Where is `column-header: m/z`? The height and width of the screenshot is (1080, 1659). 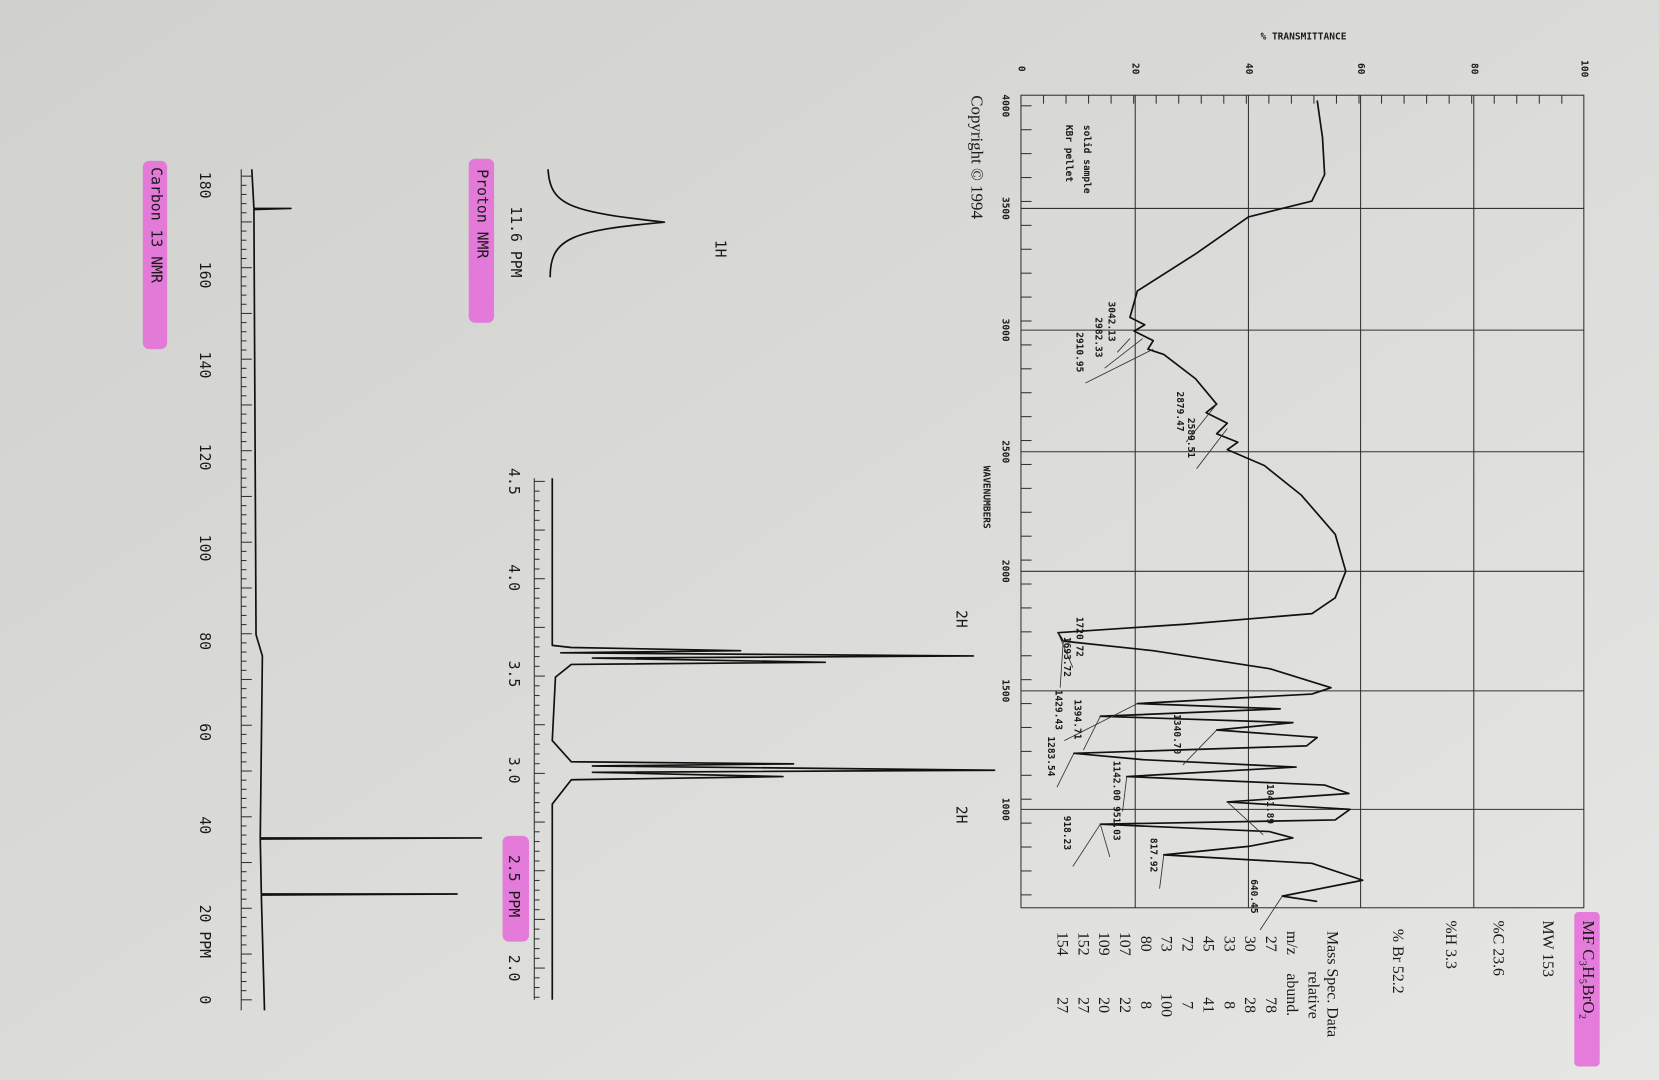
column-header: m/z is located at coordinates (1291, 943).